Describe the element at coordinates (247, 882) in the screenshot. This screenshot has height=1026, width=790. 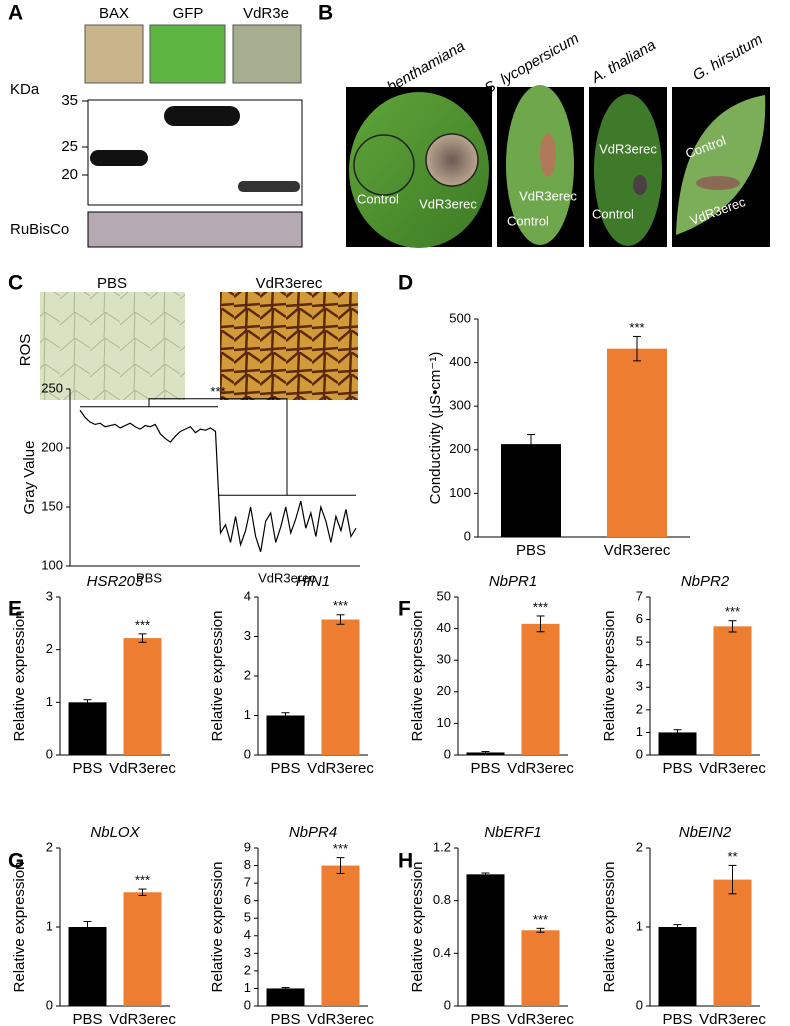
I see `y-tick-label: 7` at that location.